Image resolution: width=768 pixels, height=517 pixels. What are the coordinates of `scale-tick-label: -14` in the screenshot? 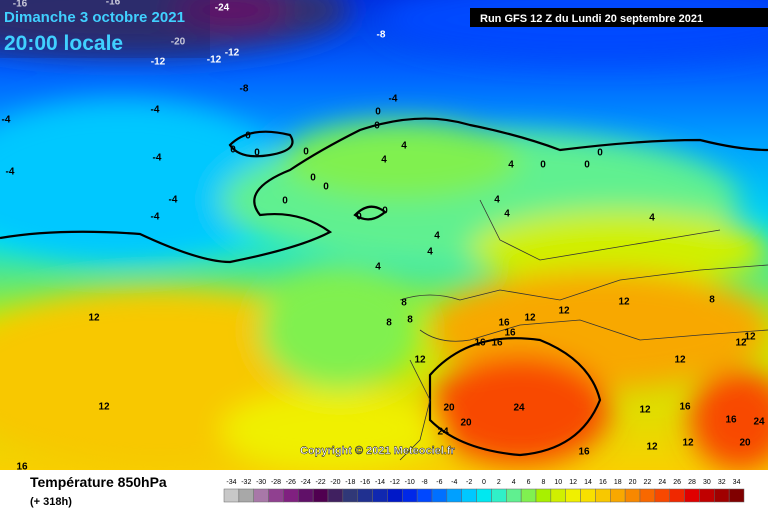 It's located at (380, 482).